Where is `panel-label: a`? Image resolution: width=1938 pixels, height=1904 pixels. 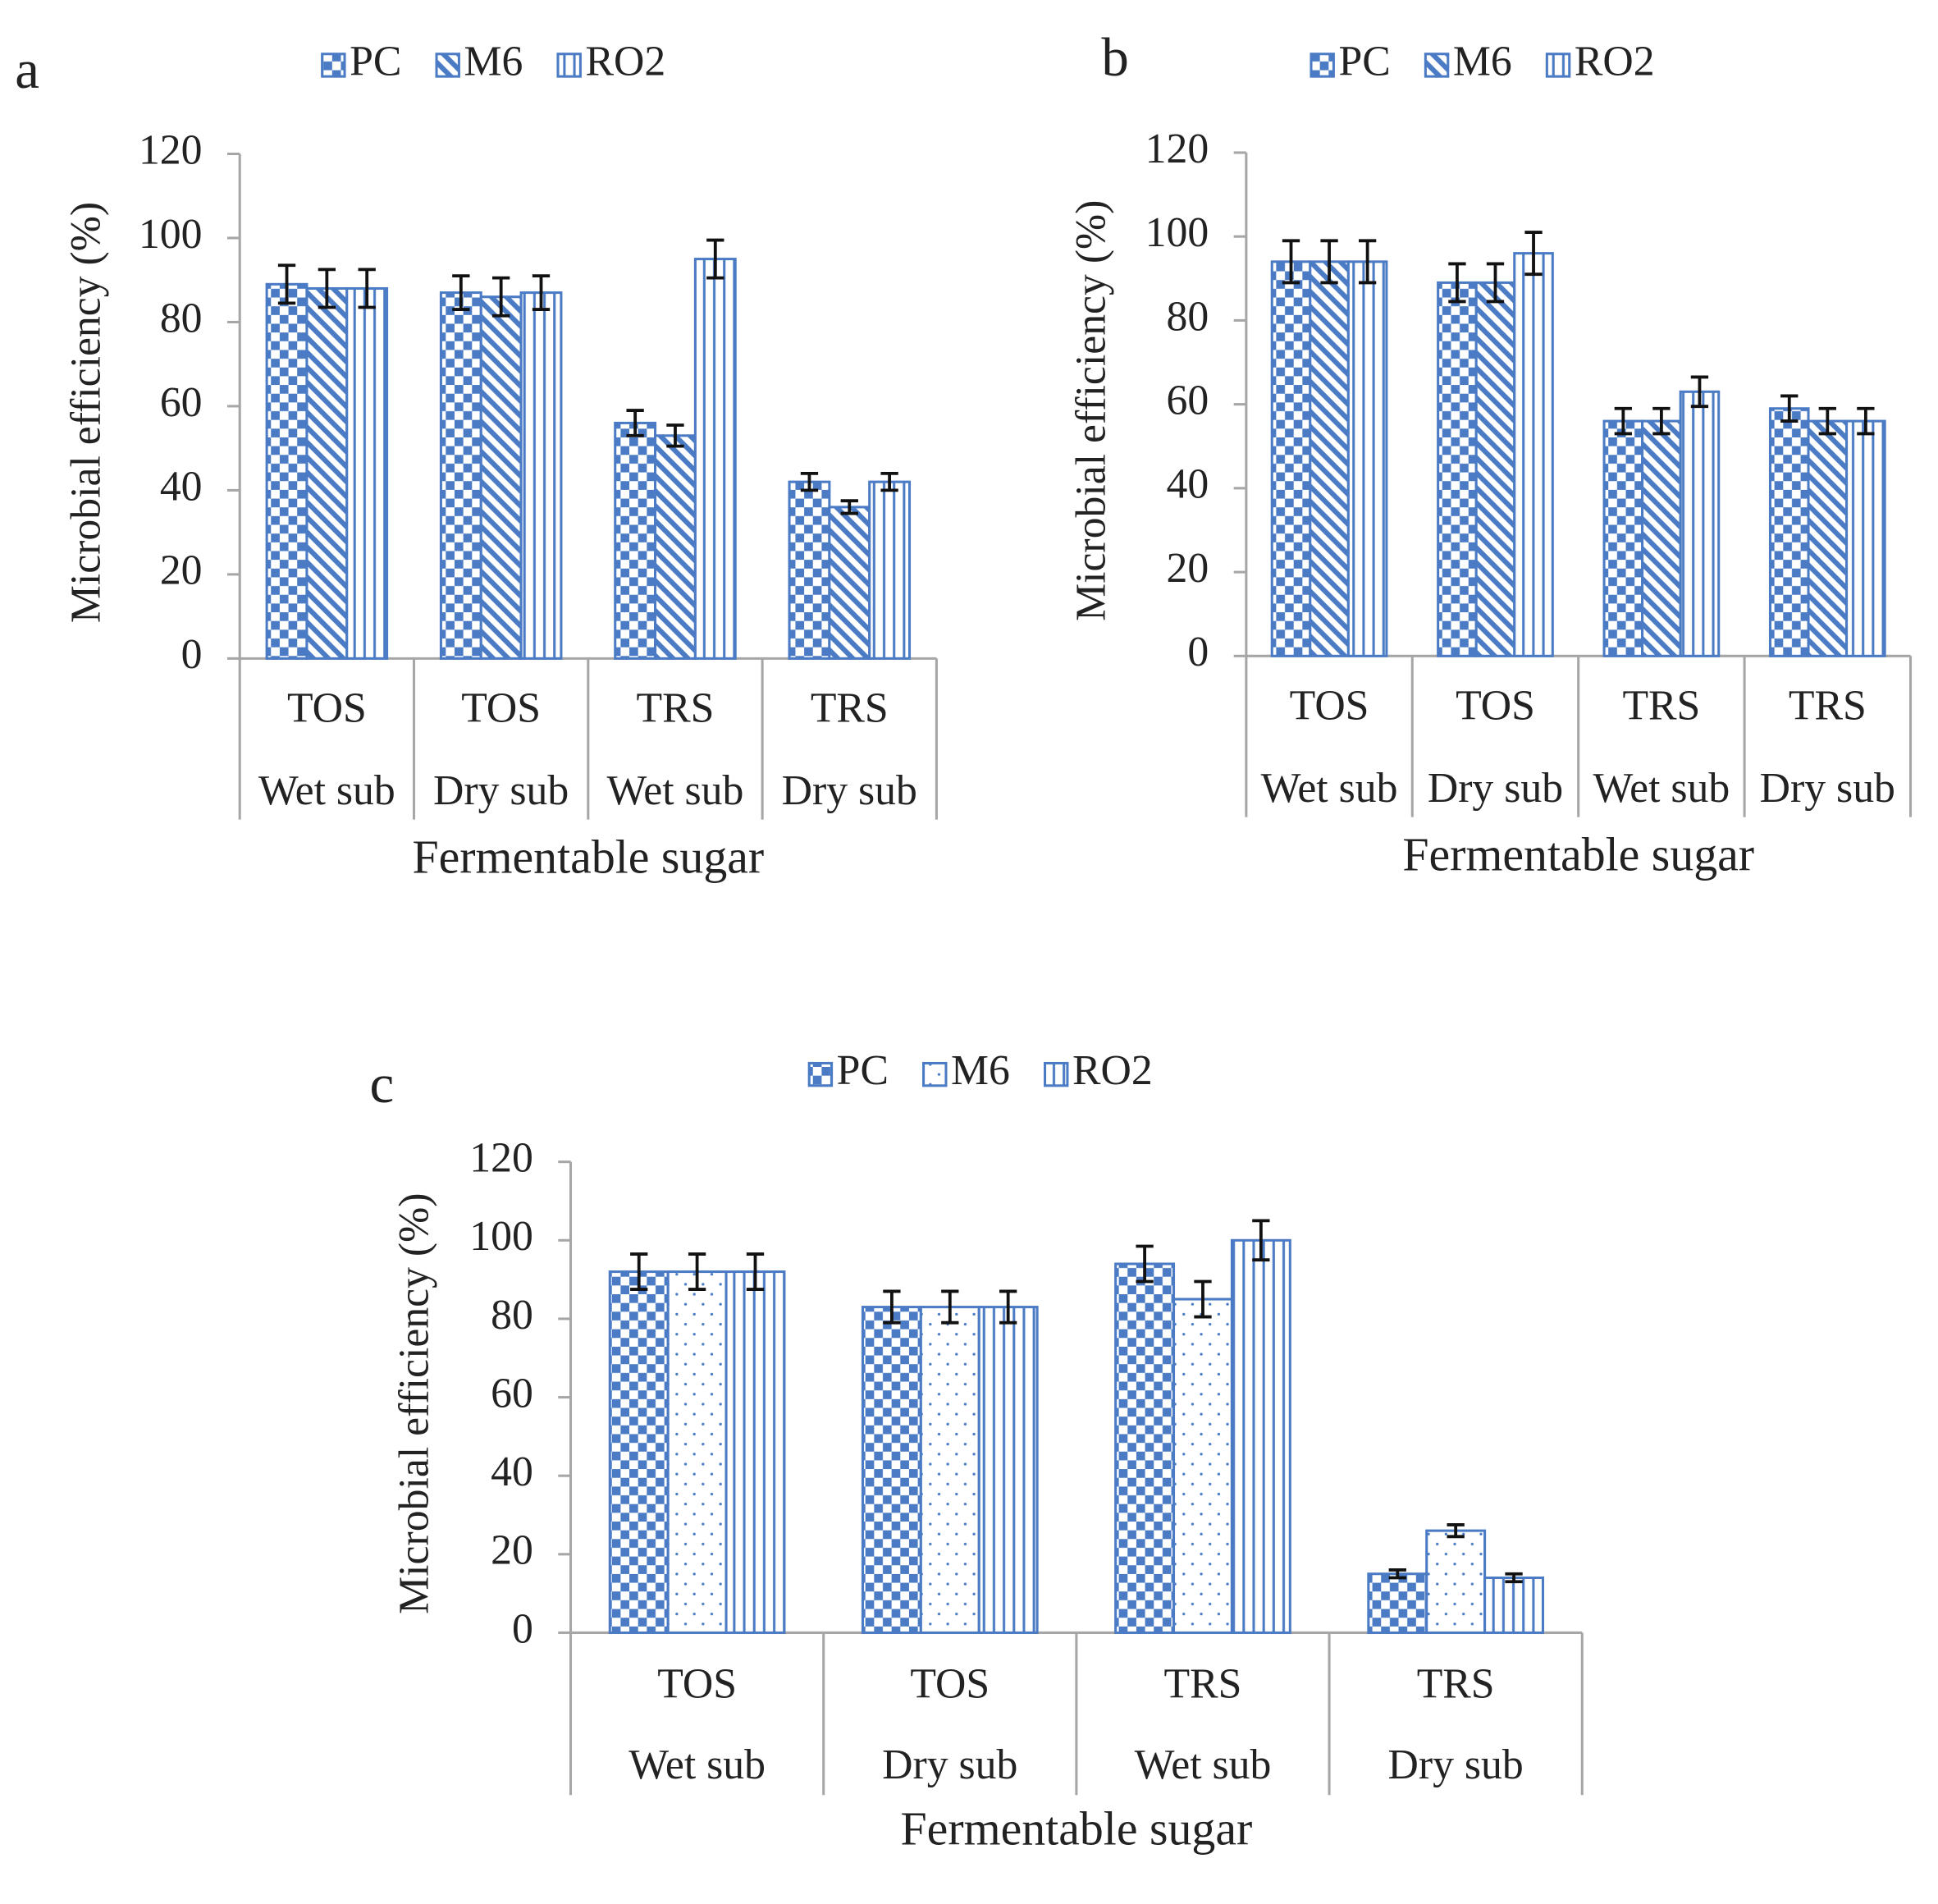 panel-label: a is located at coordinates (27, 69).